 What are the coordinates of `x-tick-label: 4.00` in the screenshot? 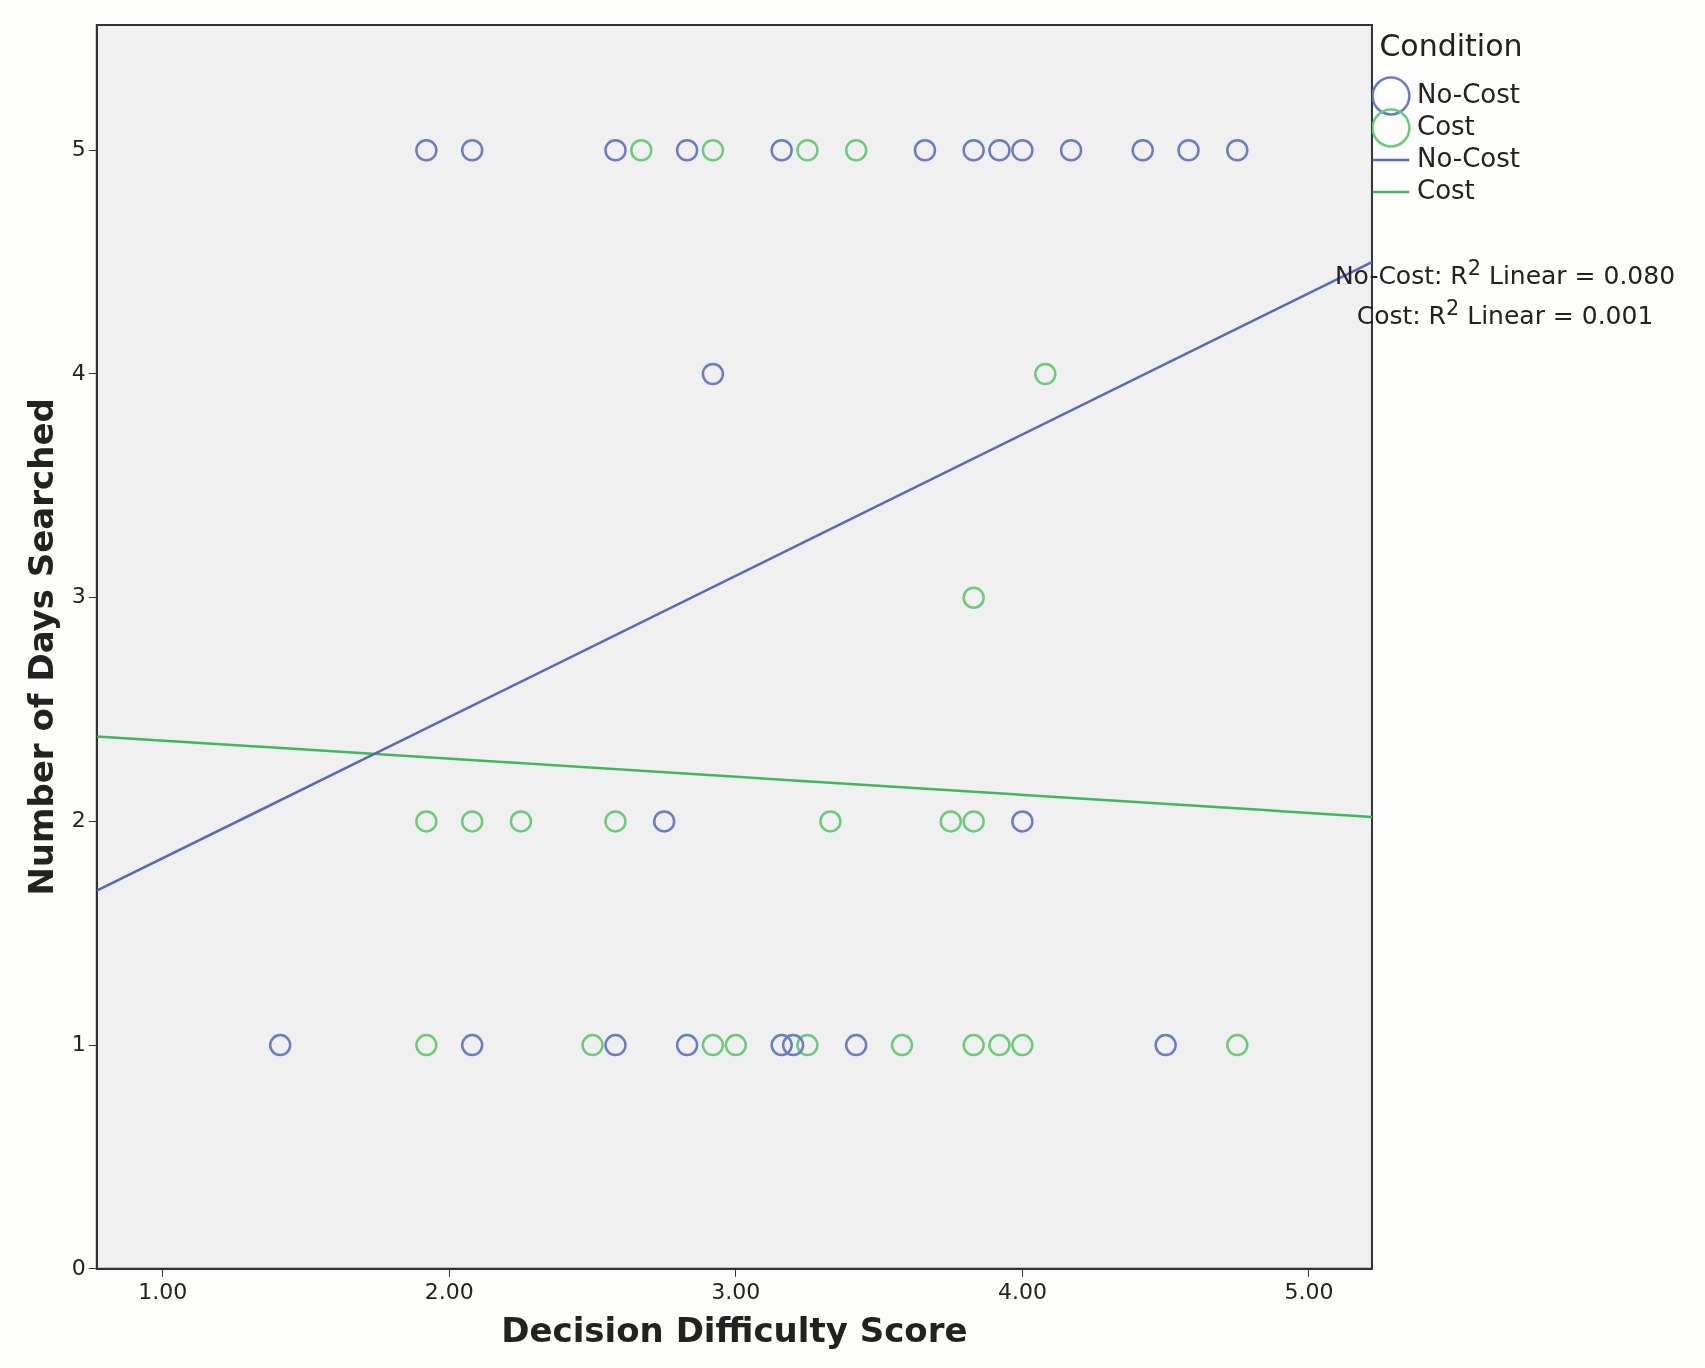 It's located at (1022, 1291).